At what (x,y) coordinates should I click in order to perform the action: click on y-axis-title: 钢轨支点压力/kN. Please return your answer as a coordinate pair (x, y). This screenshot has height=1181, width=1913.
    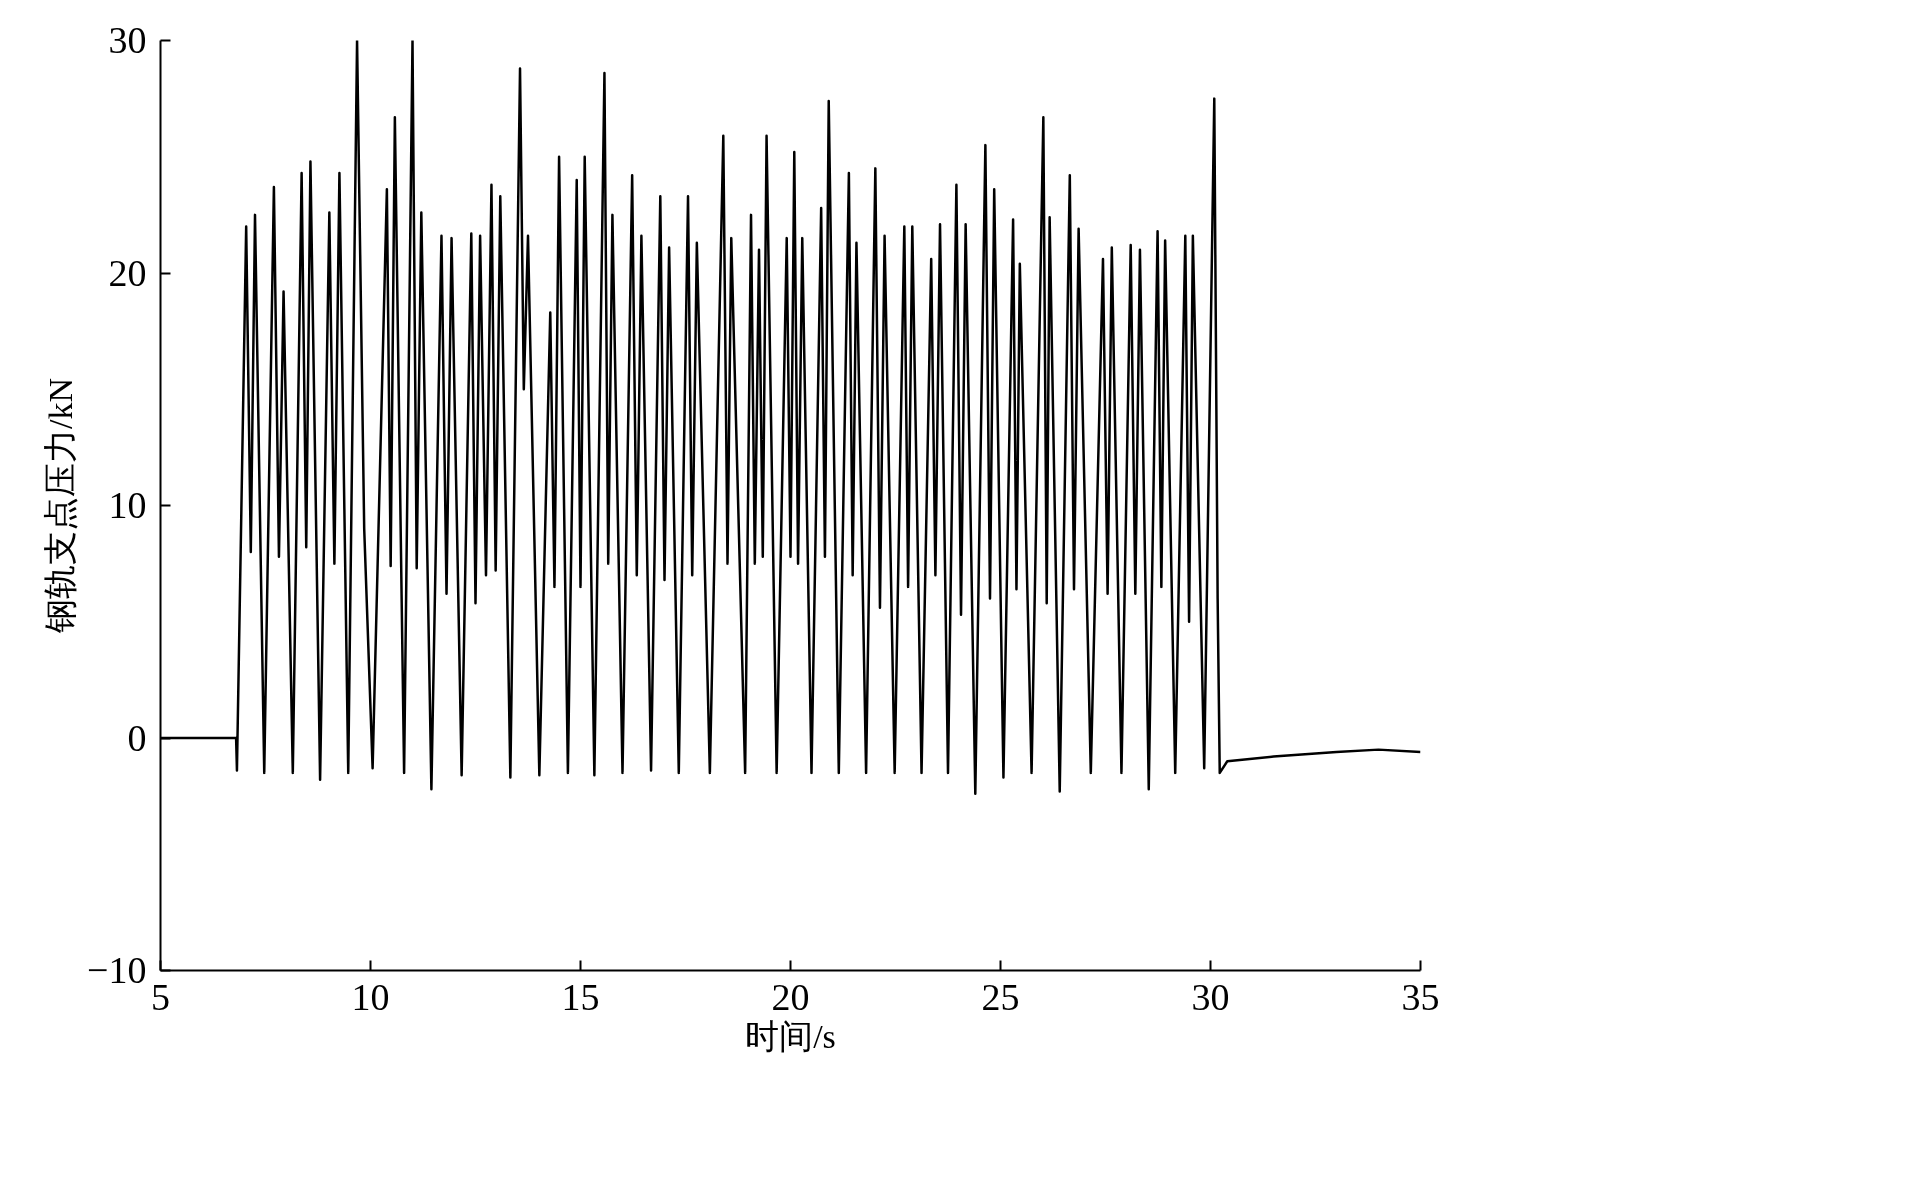
    Looking at the image, I should click on (61, 506).